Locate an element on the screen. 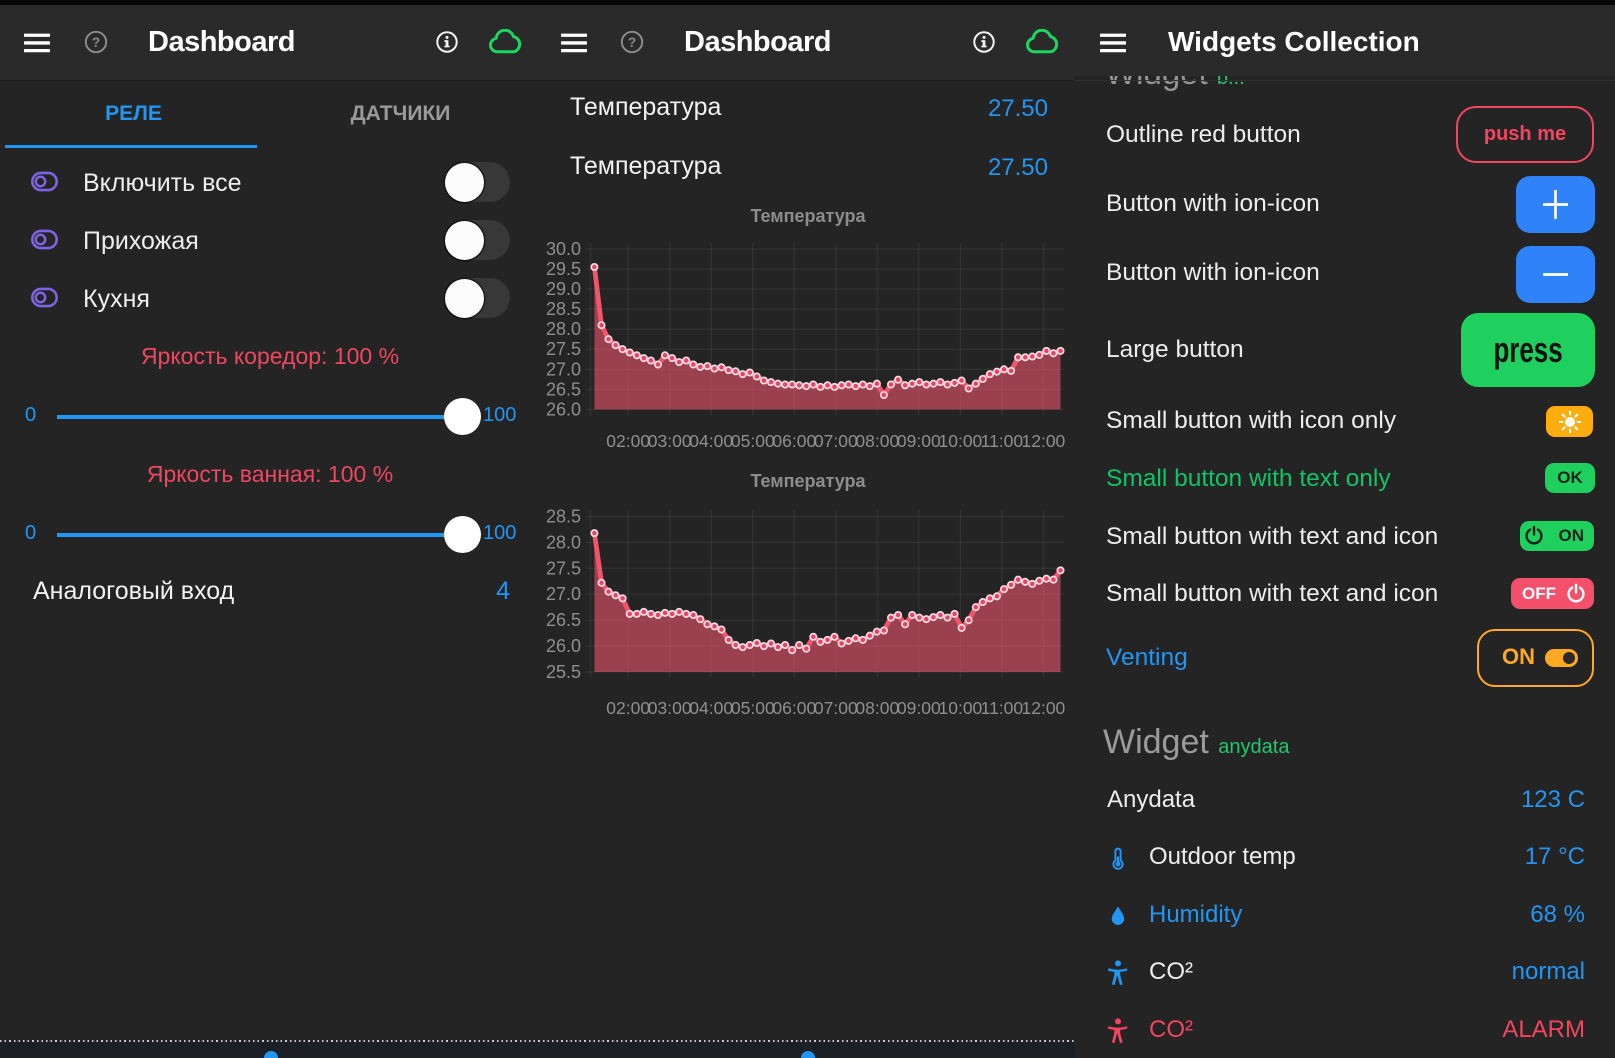  svg-text: 25.5 is located at coordinates (563, 672).